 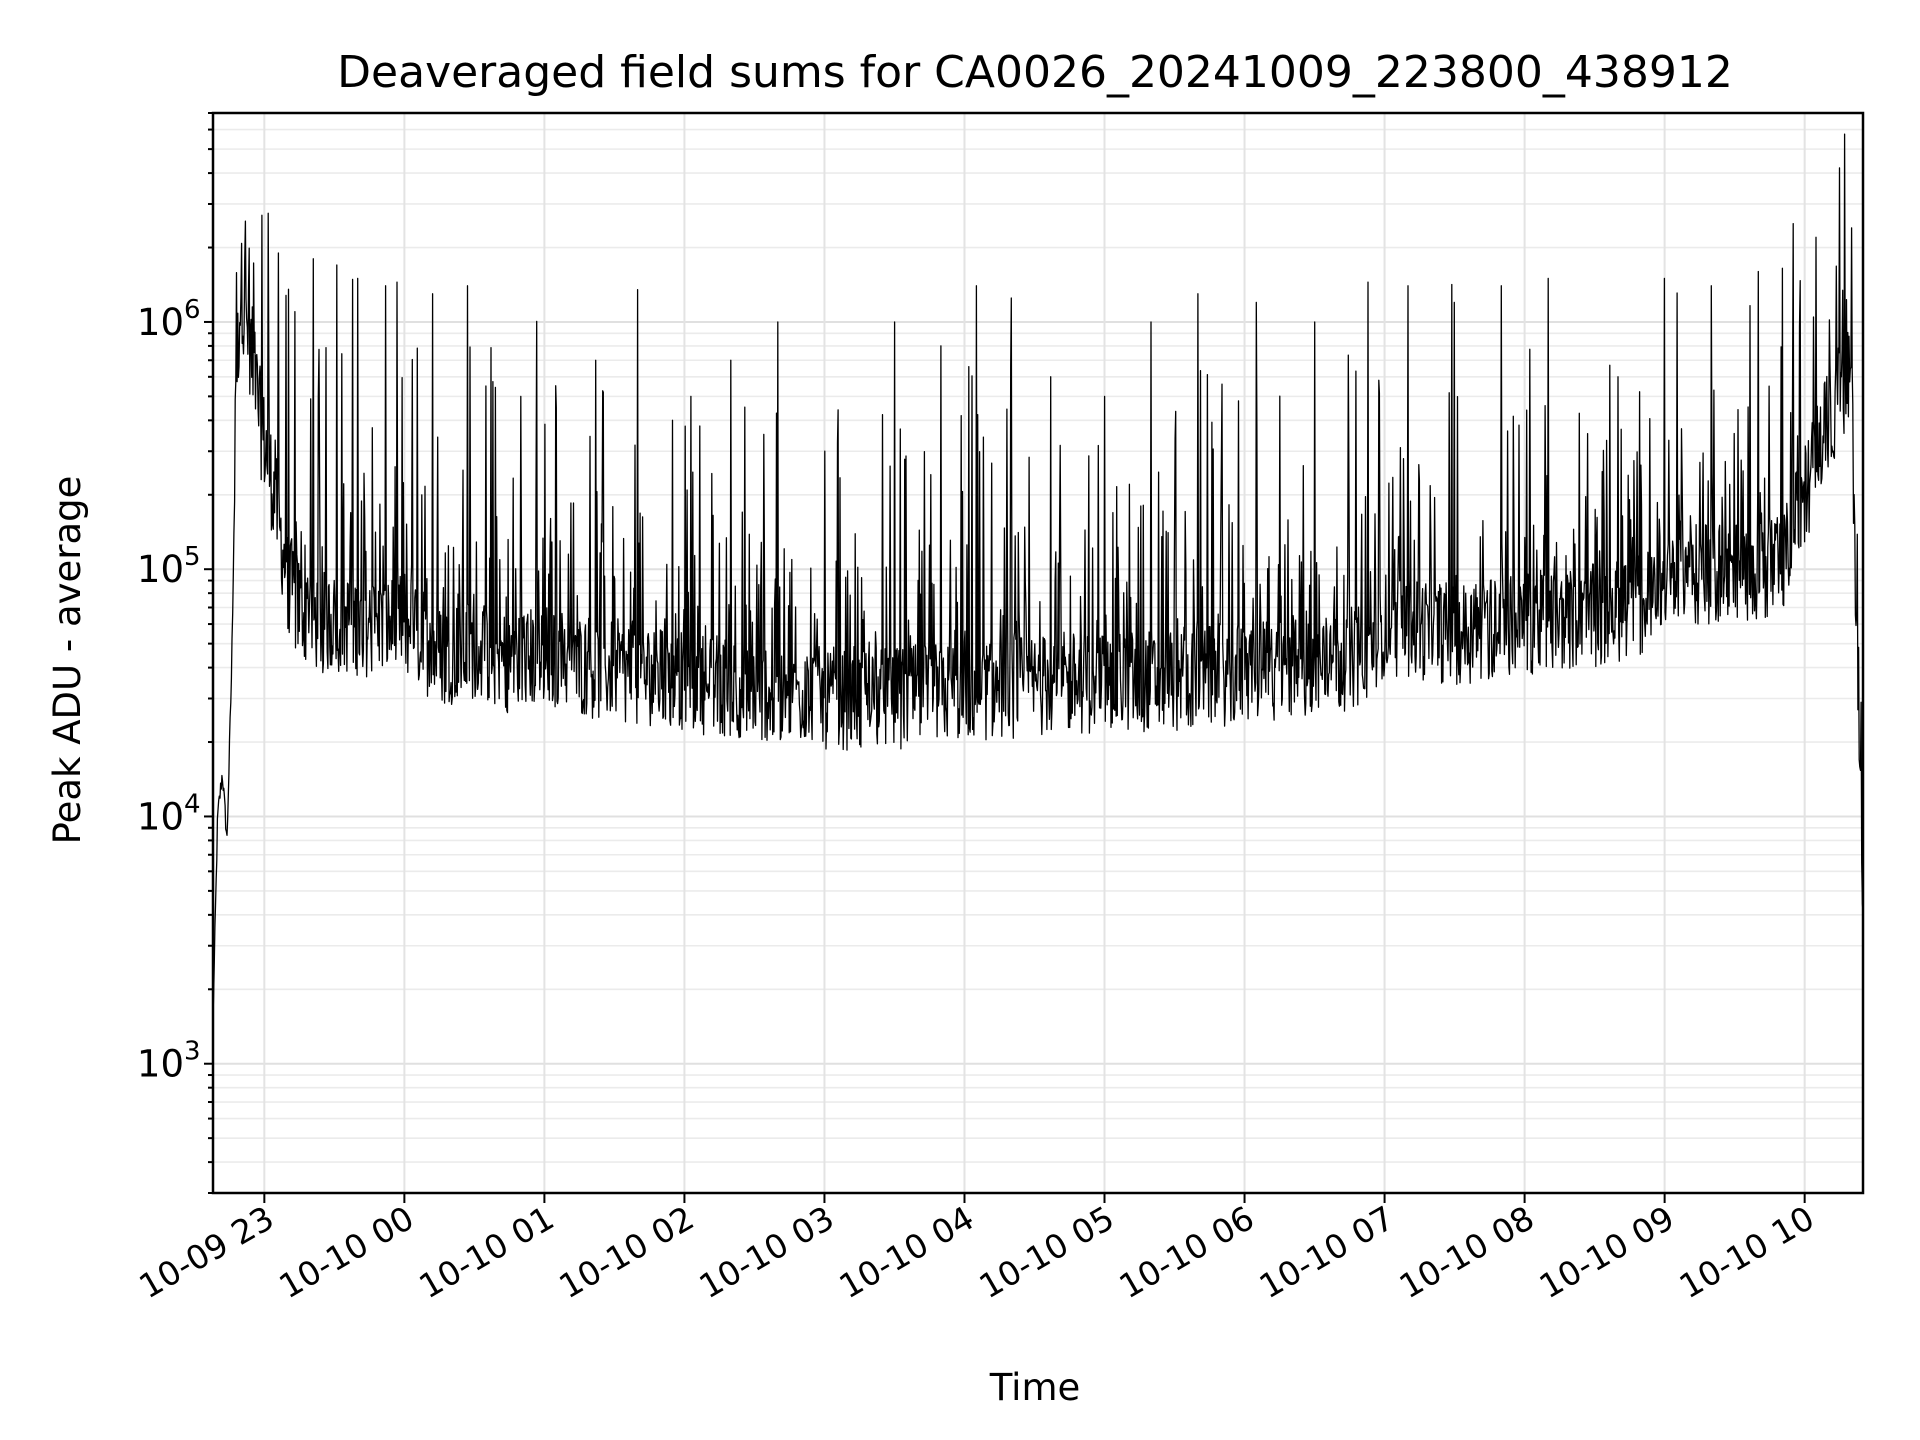 What do you see at coordinates (192, 804) in the screenshot?
I see `y-tick-exponent: 4` at bounding box center [192, 804].